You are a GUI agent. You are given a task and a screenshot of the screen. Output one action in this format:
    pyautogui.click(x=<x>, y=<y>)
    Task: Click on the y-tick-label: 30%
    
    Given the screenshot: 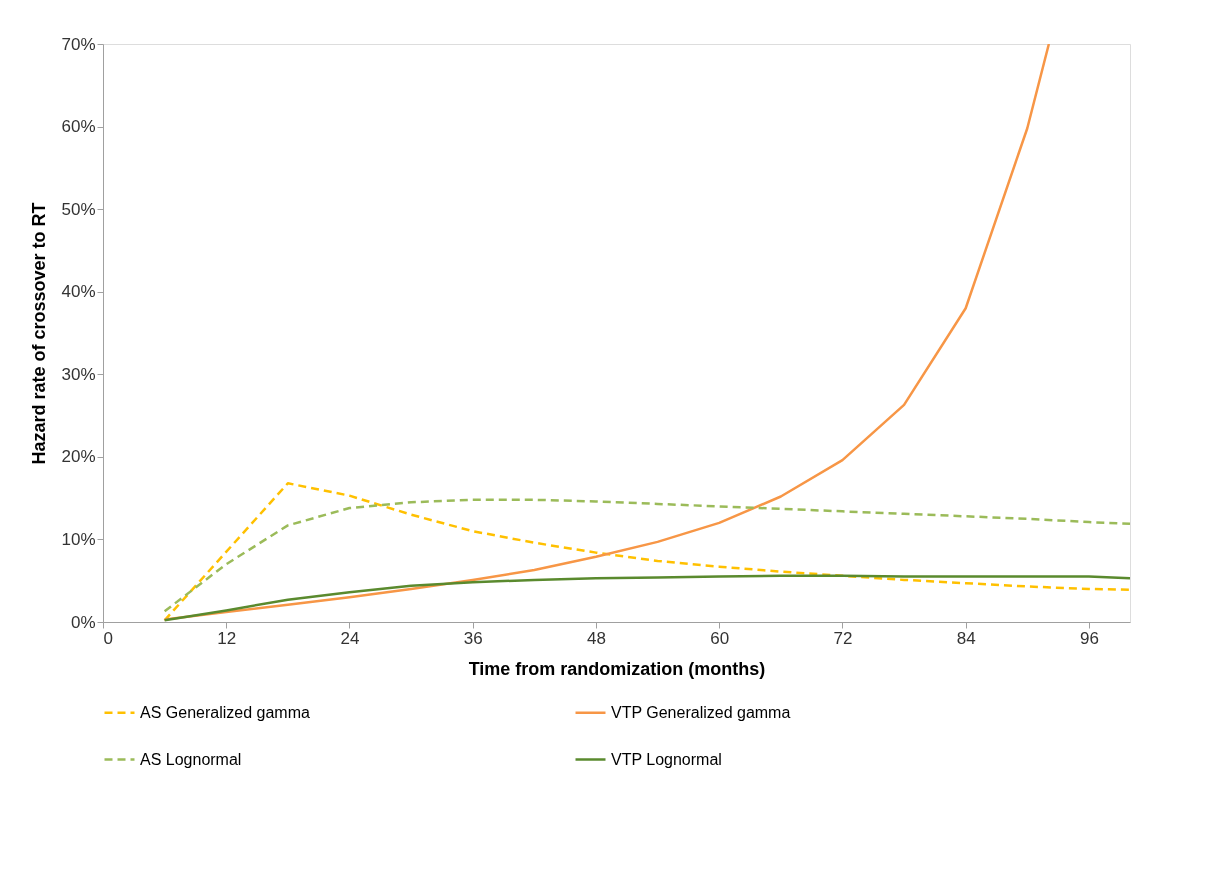 What is the action you would take?
    pyautogui.click(x=78, y=374)
    